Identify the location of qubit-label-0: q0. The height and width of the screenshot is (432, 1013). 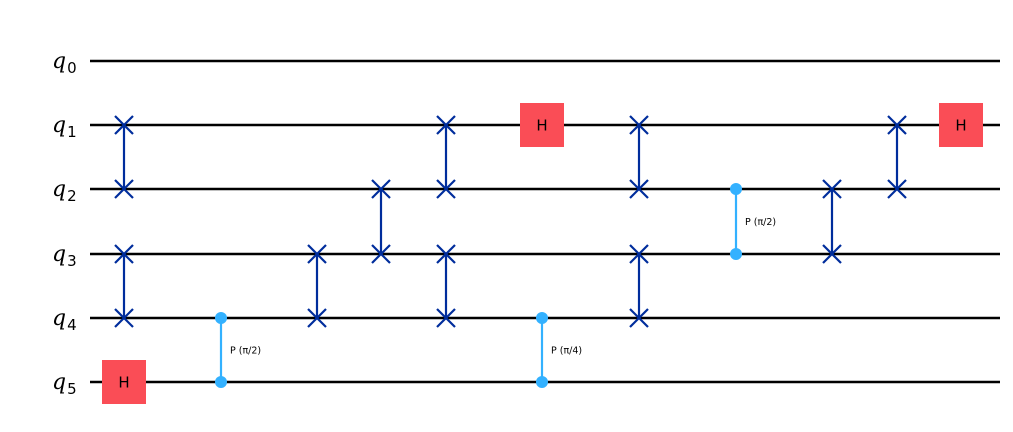
(64, 63).